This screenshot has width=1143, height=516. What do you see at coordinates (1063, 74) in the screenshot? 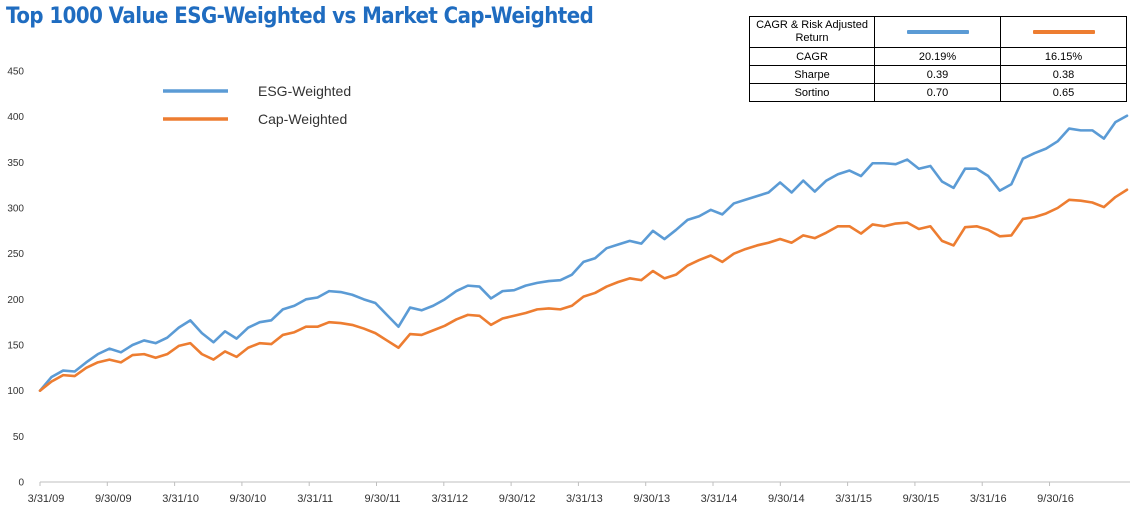
I see `stats-row-cap-value: 0.38` at bounding box center [1063, 74].